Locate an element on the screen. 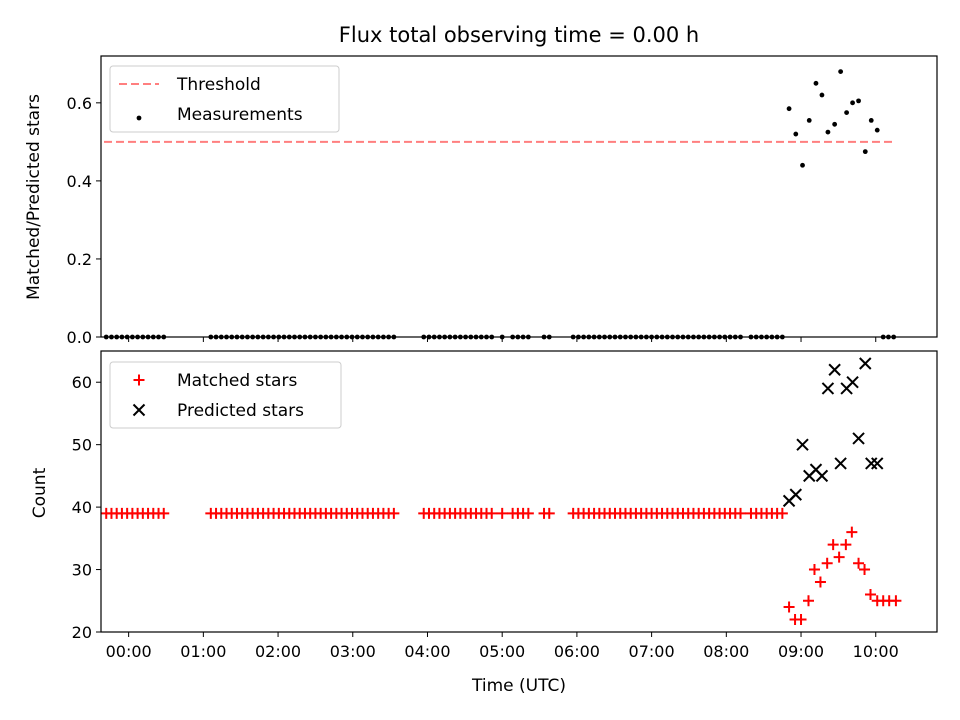 This screenshot has width=960, height=720. y-tick-label: 0.6 is located at coordinates (79, 103).